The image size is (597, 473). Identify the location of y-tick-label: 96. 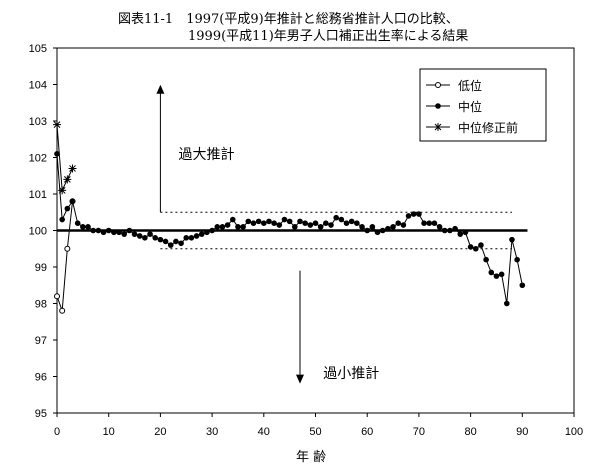
(41, 378).